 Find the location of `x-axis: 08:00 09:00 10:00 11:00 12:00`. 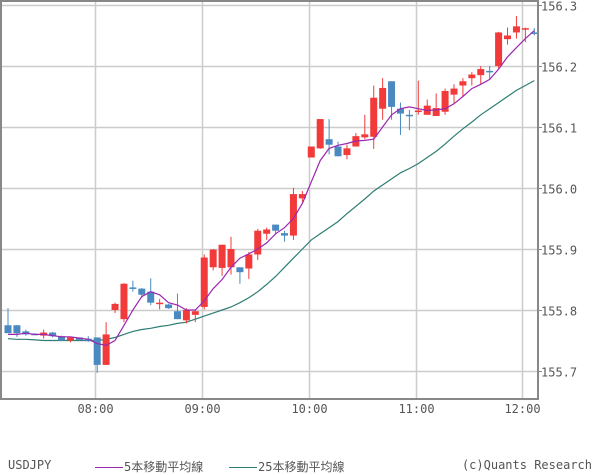

x-axis: 08:00 09:00 10:00 11:00 12:00 is located at coordinates (308, 409).